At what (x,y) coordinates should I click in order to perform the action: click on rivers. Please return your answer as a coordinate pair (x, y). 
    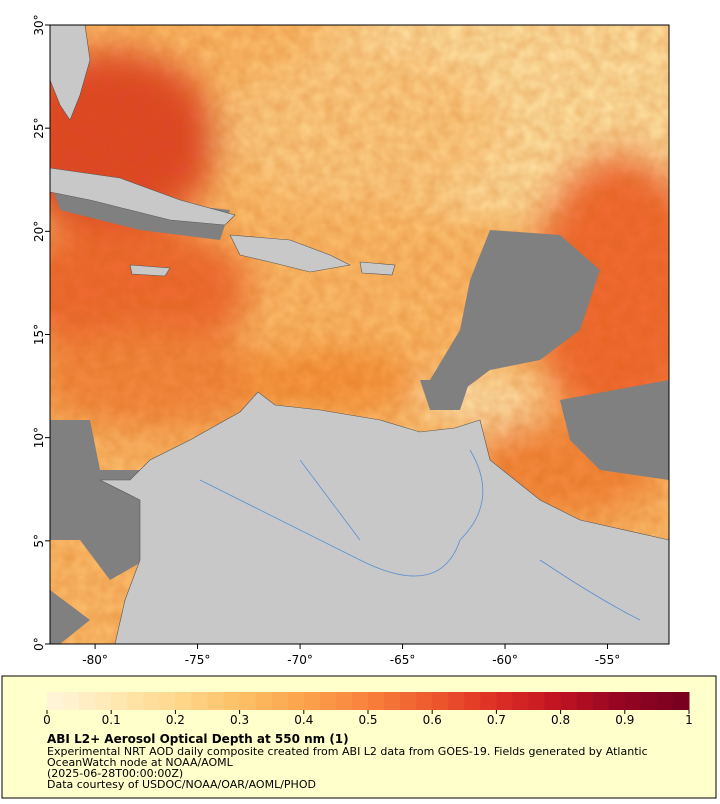
    Looking at the image, I should click on (420, 535).